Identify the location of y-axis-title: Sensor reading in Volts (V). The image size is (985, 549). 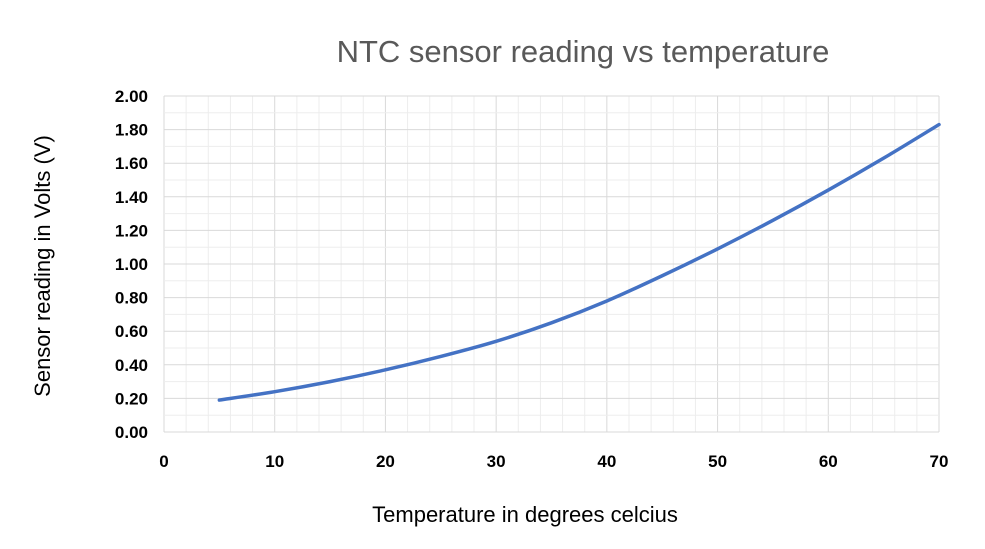
(42, 266).